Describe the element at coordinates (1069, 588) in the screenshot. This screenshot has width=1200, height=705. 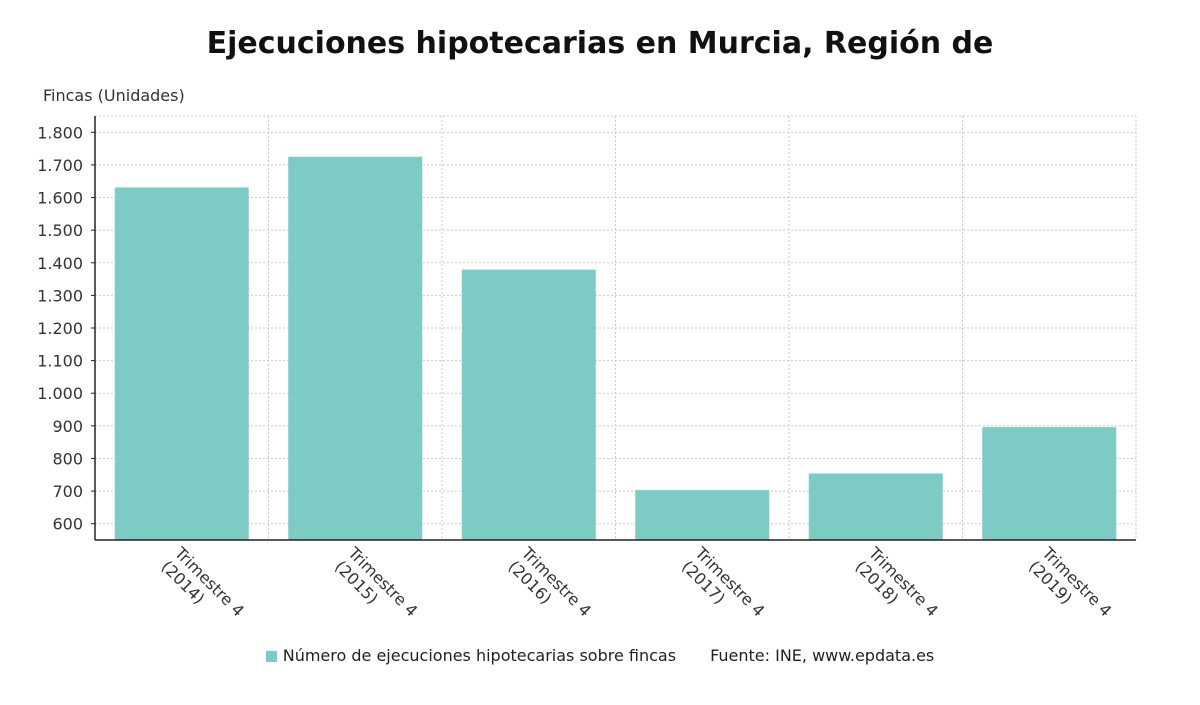
I see `x-tick-label: Trimestre 4(2019)` at that location.